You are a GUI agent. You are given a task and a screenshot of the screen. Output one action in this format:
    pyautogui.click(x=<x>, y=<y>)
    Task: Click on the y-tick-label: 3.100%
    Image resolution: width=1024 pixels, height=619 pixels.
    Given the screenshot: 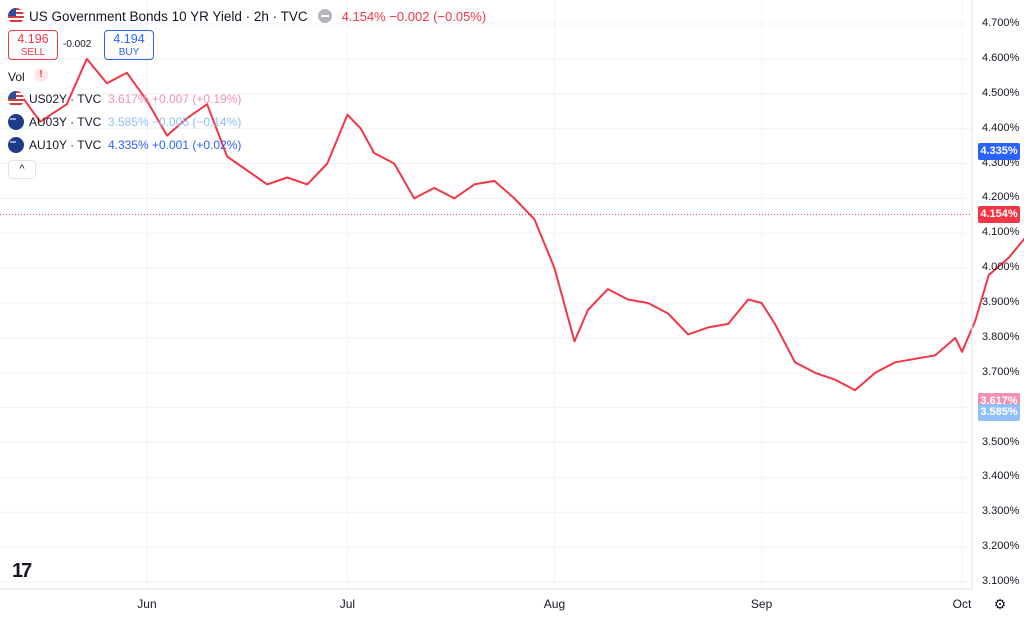 What is the action you would take?
    pyautogui.click(x=1001, y=581)
    